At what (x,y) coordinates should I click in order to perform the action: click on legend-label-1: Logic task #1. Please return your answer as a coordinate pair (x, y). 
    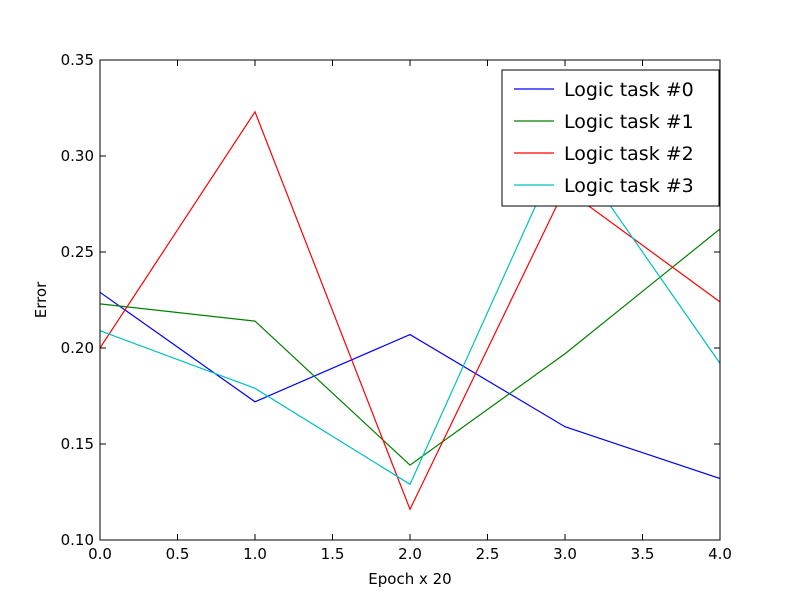
    Looking at the image, I should click on (629, 122).